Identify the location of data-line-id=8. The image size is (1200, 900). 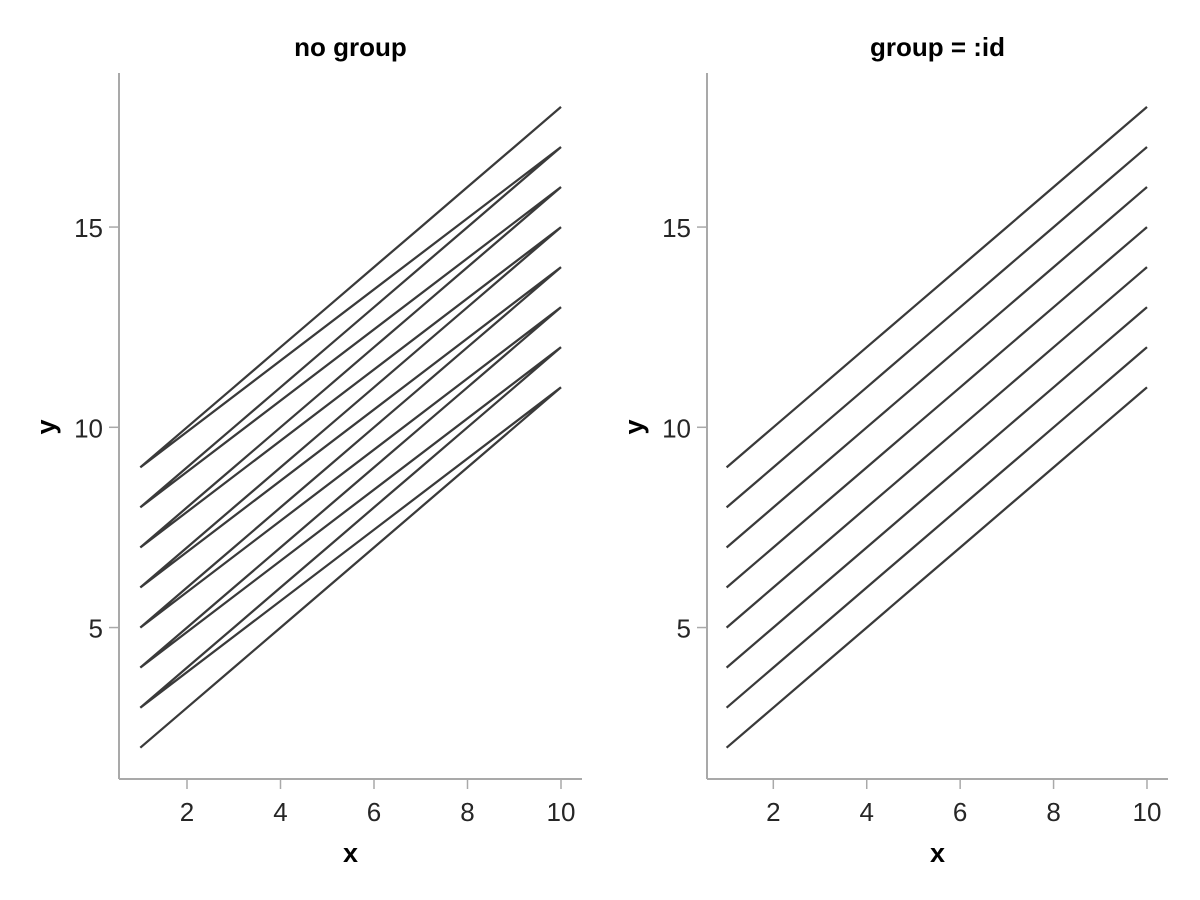
(936, 287).